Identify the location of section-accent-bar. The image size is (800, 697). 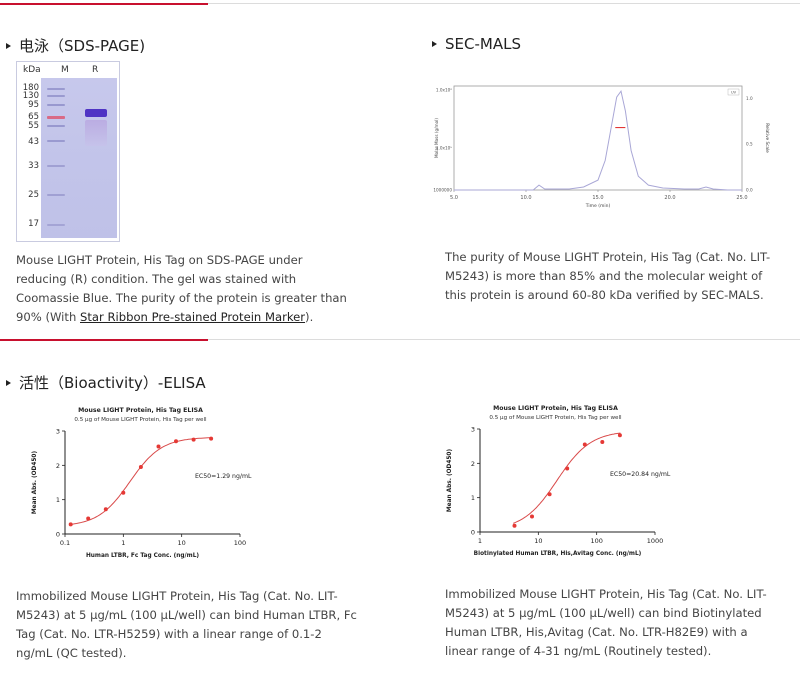
(104, 340).